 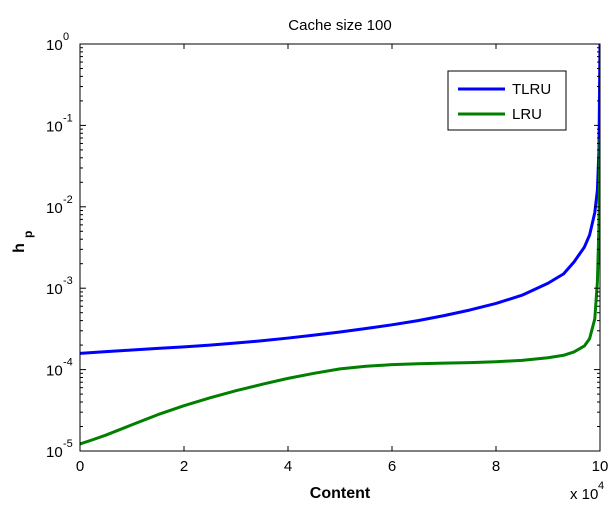 I want to click on y-tick-label-exponent: -1, so click(x=68, y=118).